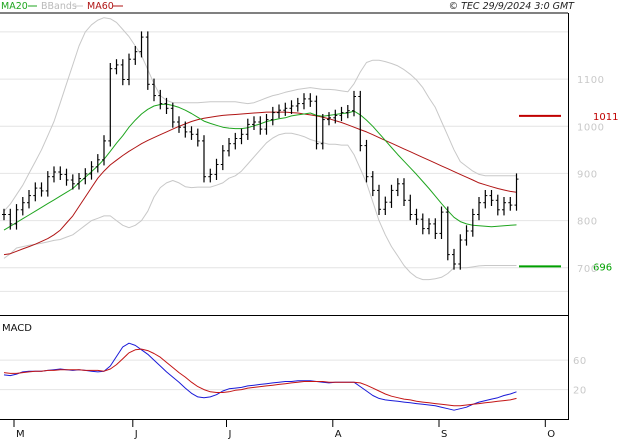  What do you see at coordinates (444, 434) in the screenshot?
I see `month-label-4: S` at bounding box center [444, 434].